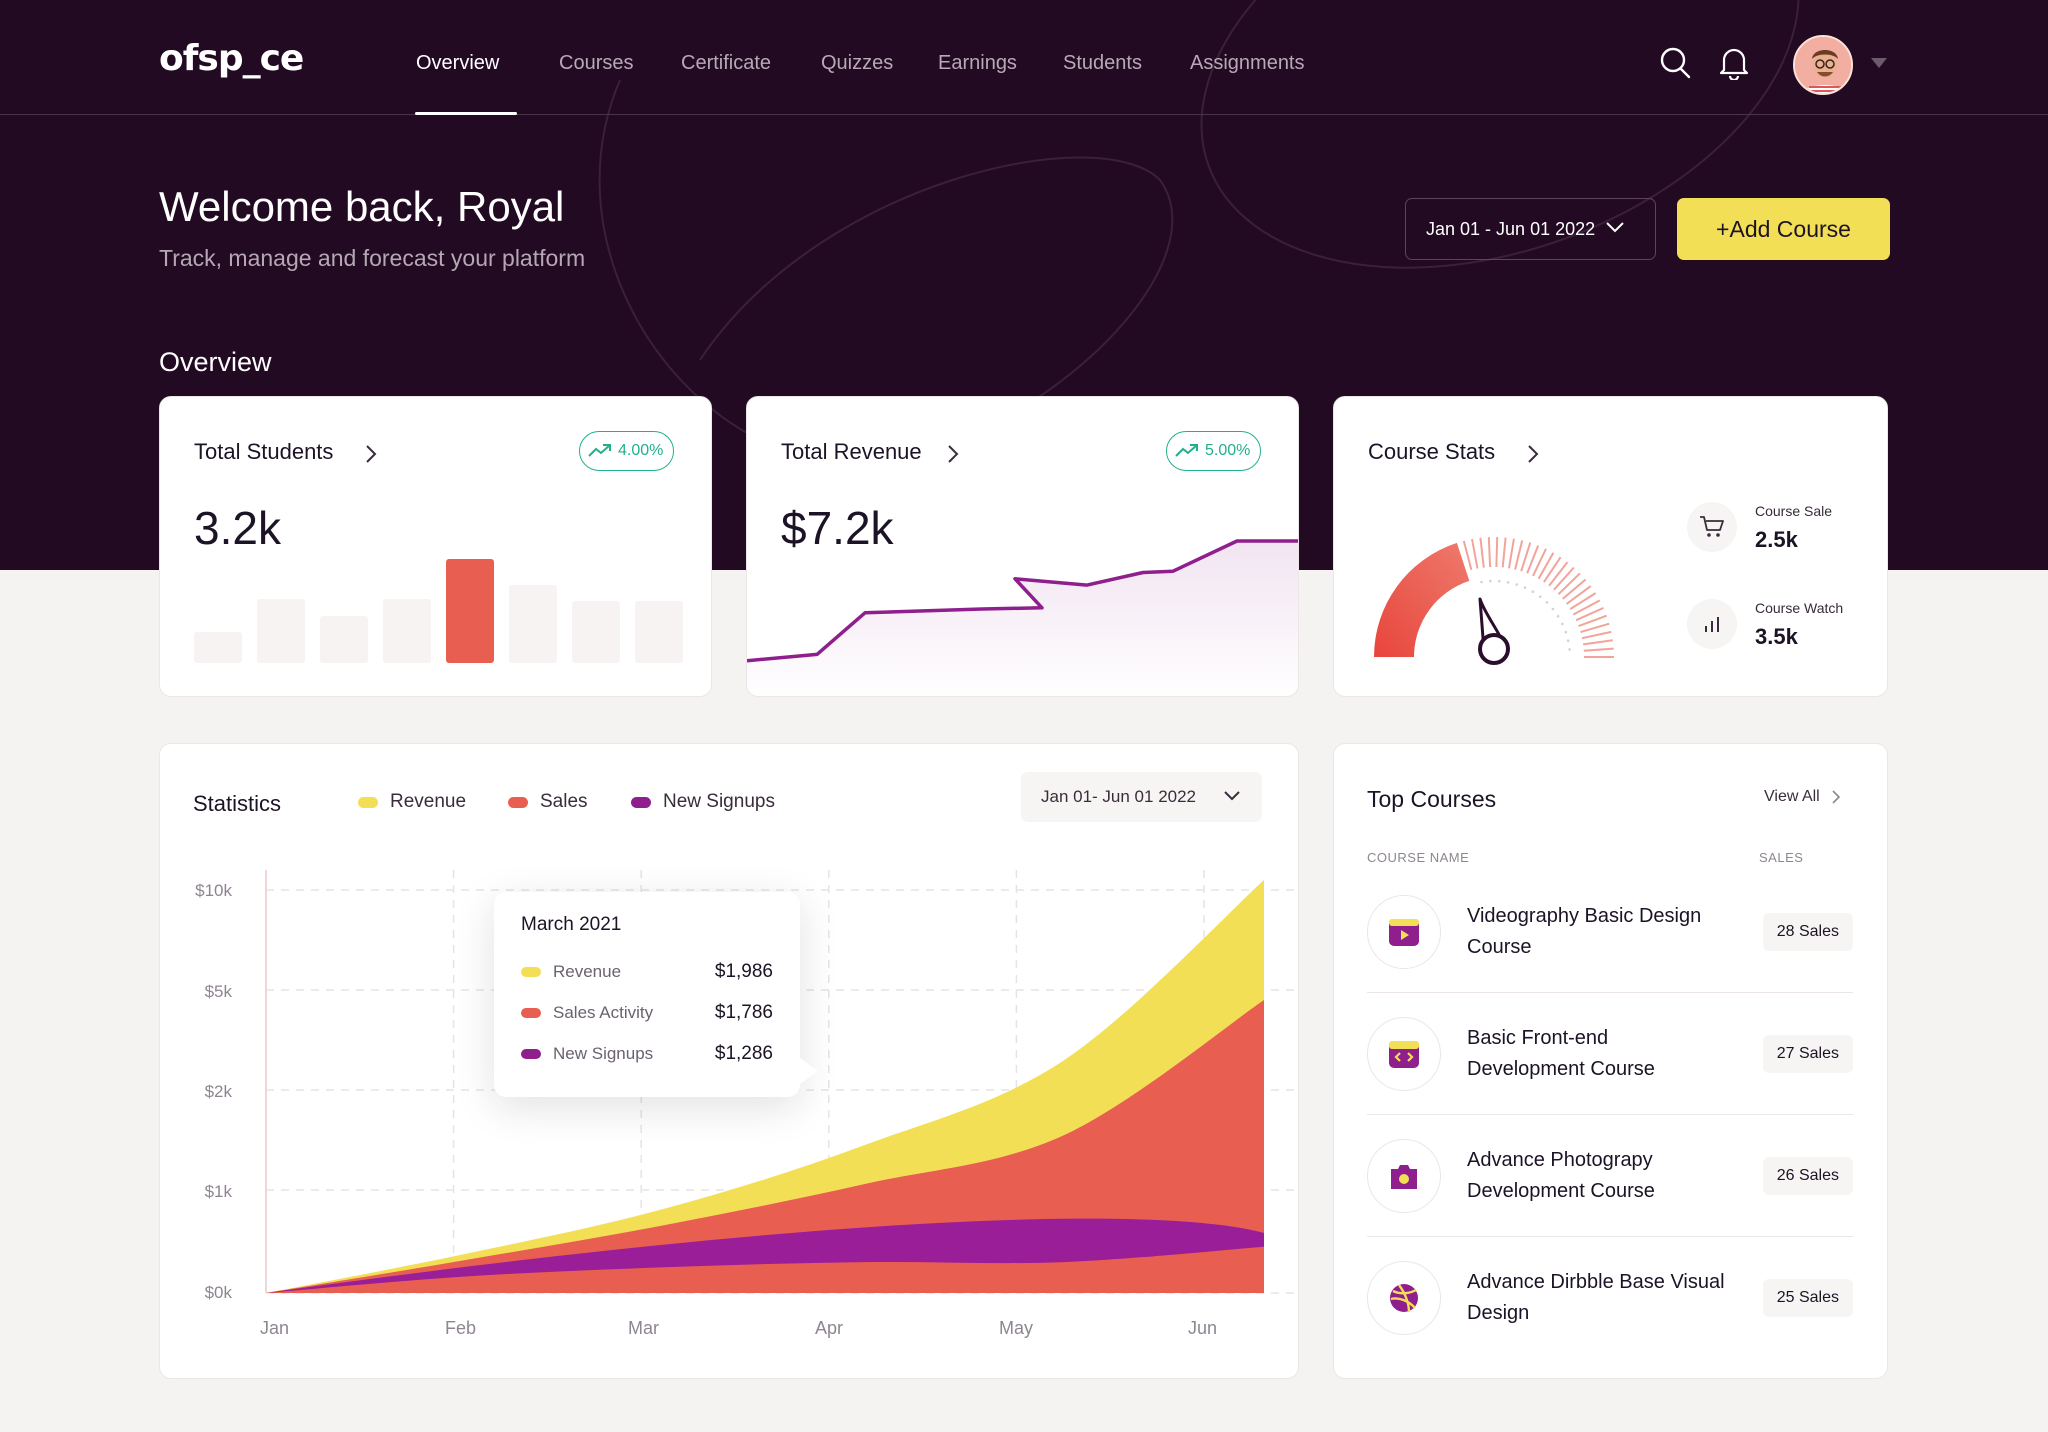  What do you see at coordinates (571, 924) in the screenshot?
I see `tooltip-title: March 2021` at bounding box center [571, 924].